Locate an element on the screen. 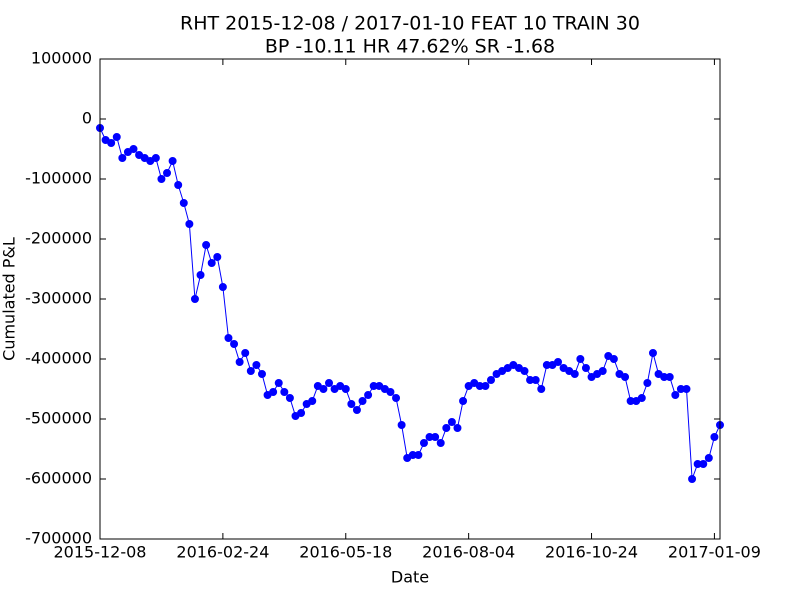  y-axis-label: Cumulated P&L is located at coordinates (9, 299).